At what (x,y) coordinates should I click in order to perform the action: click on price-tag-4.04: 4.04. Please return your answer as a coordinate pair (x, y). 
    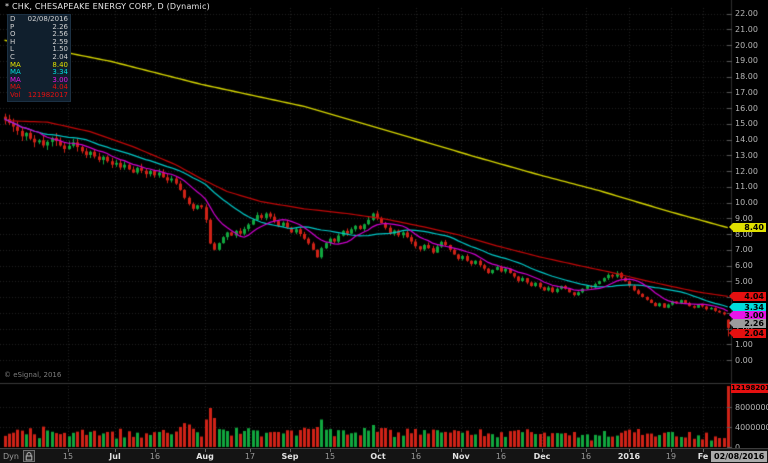
    Looking at the image, I should click on (747, 296).